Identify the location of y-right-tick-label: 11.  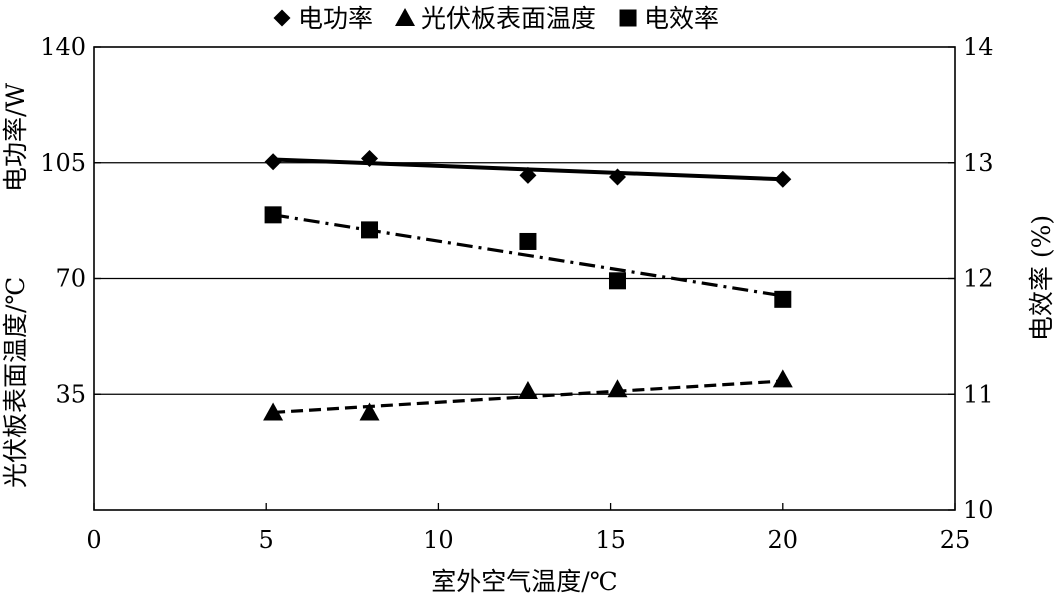
(978, 394).